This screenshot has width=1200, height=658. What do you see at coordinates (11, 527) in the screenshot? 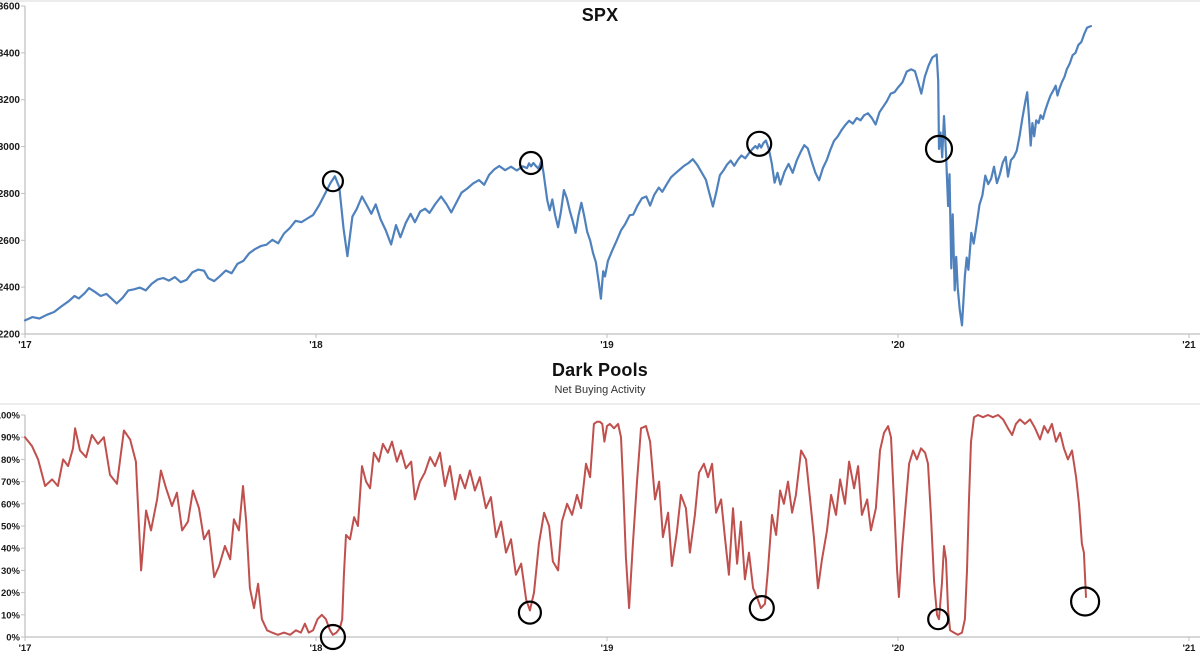
I see `y-tick-label: 50%` at bounding box center [11, 527].